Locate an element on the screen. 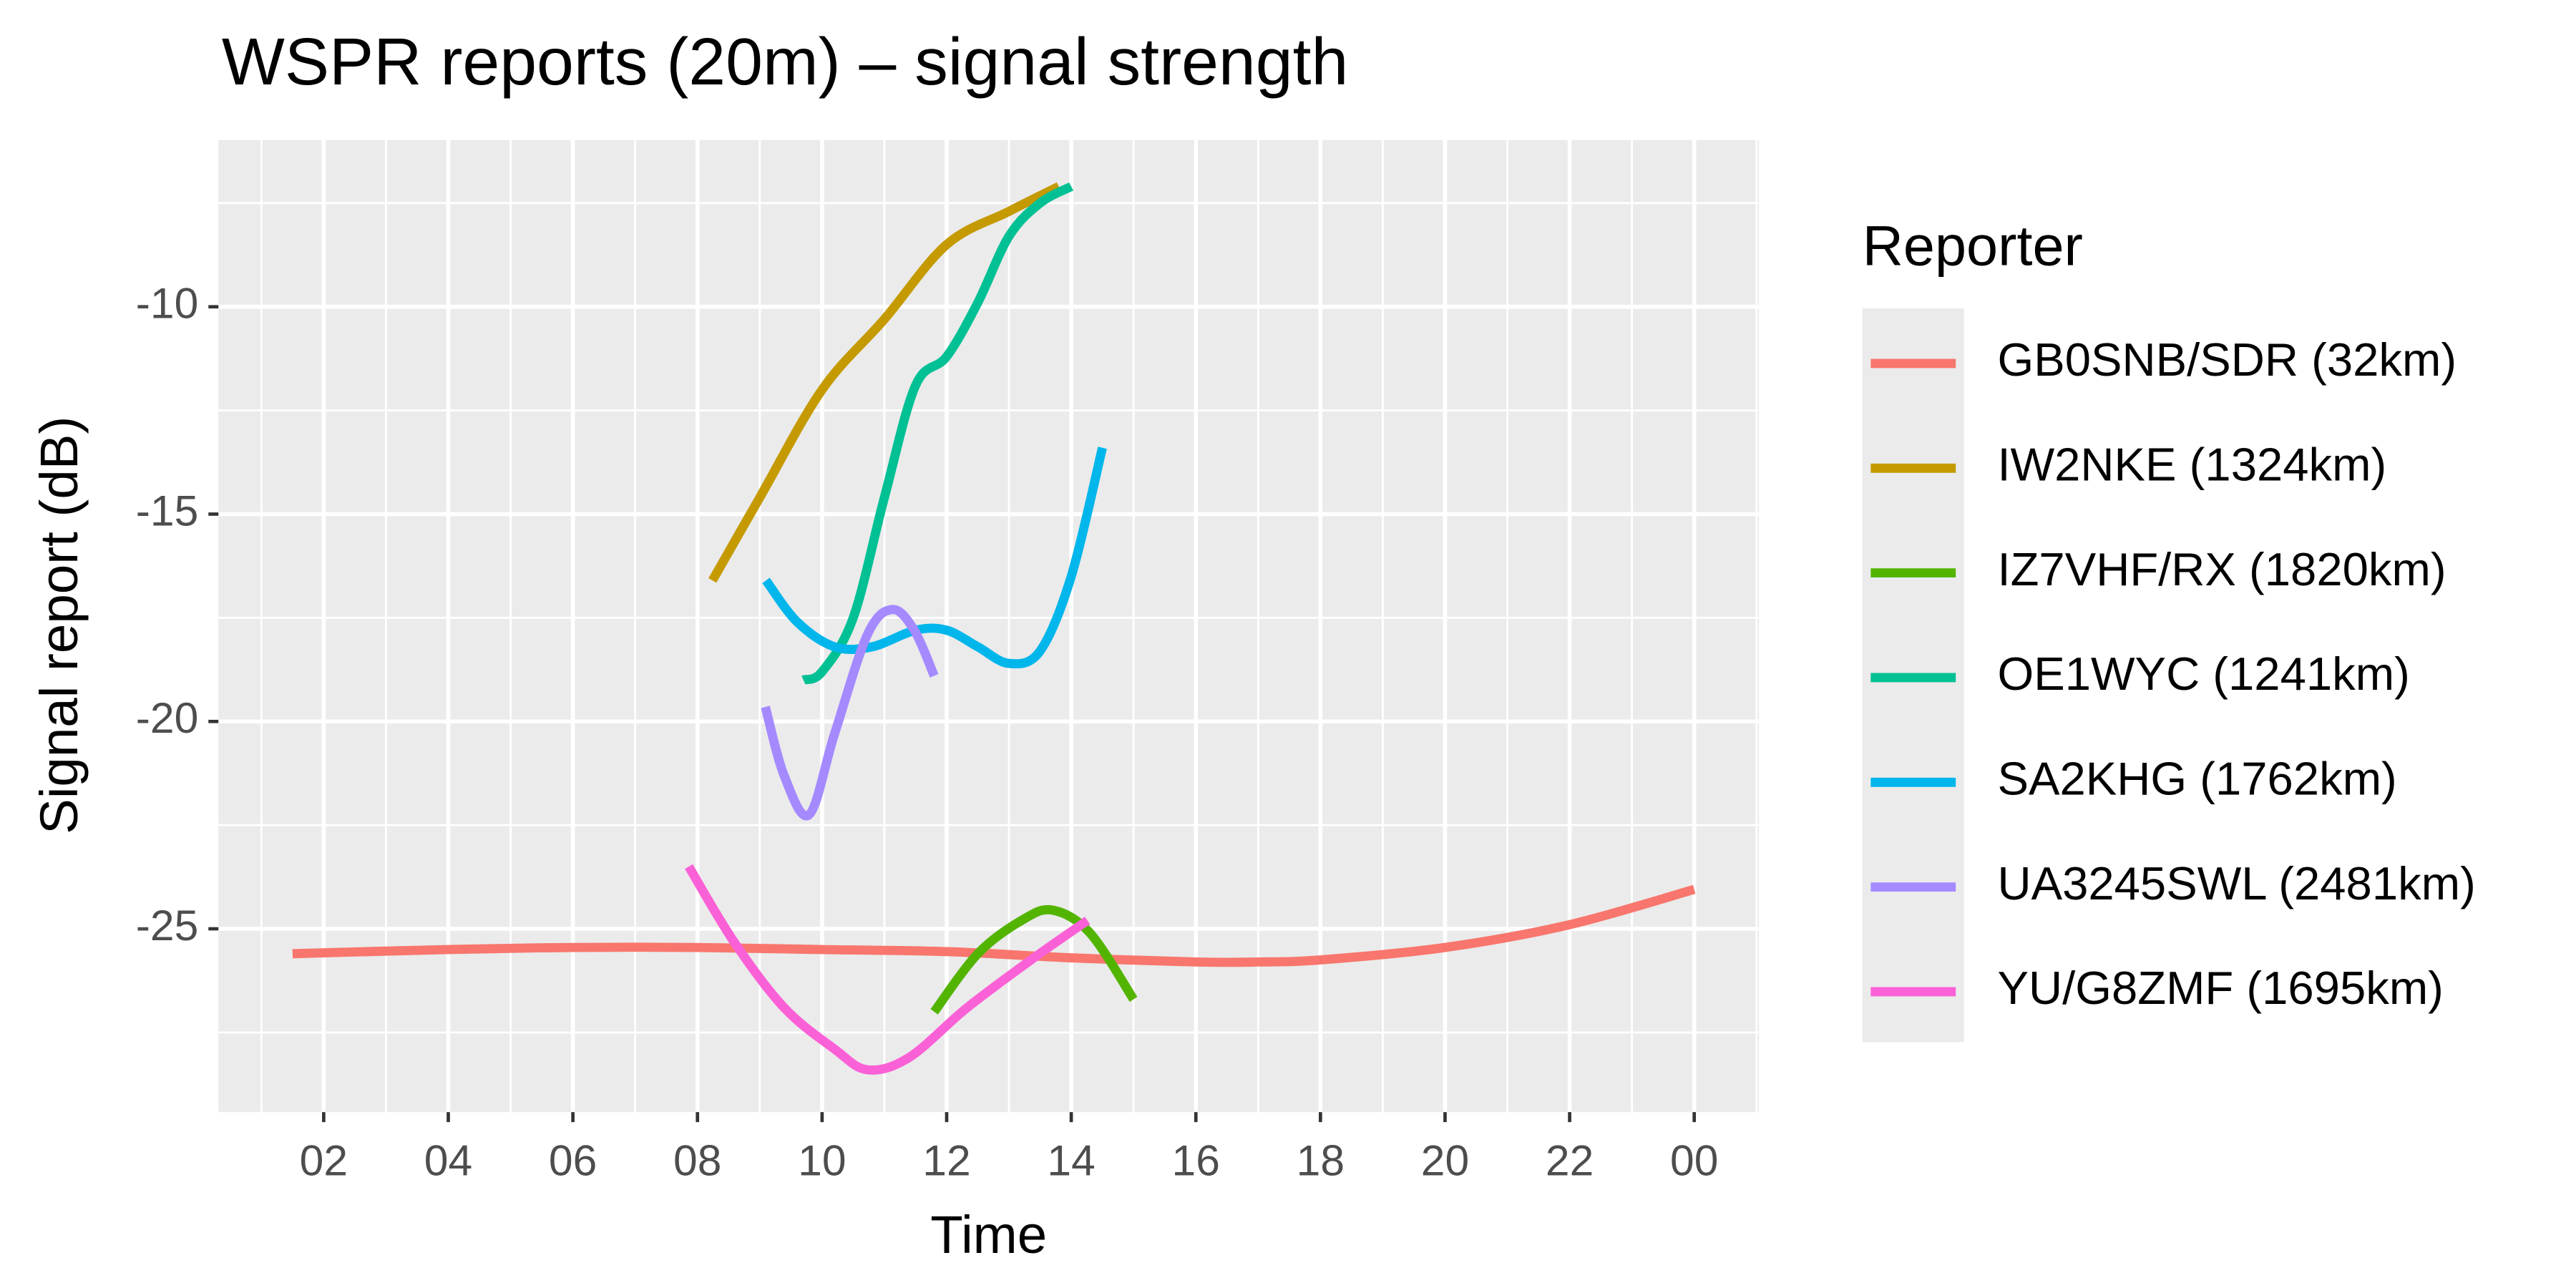 The height and width of the screenshot is (1288, 2576). legend-label: GB0SNB/SDR (32km) is located at coordinates (2227, 359).